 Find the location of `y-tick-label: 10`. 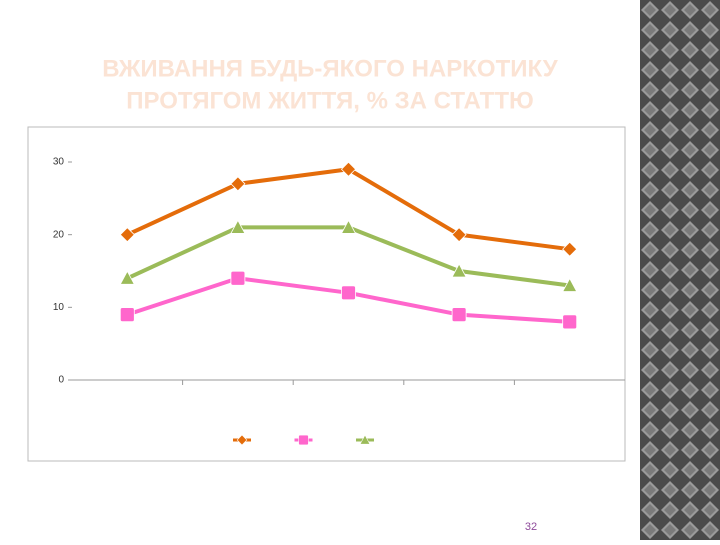

y-tick-label: 10 is located at coordinates (59, 307).